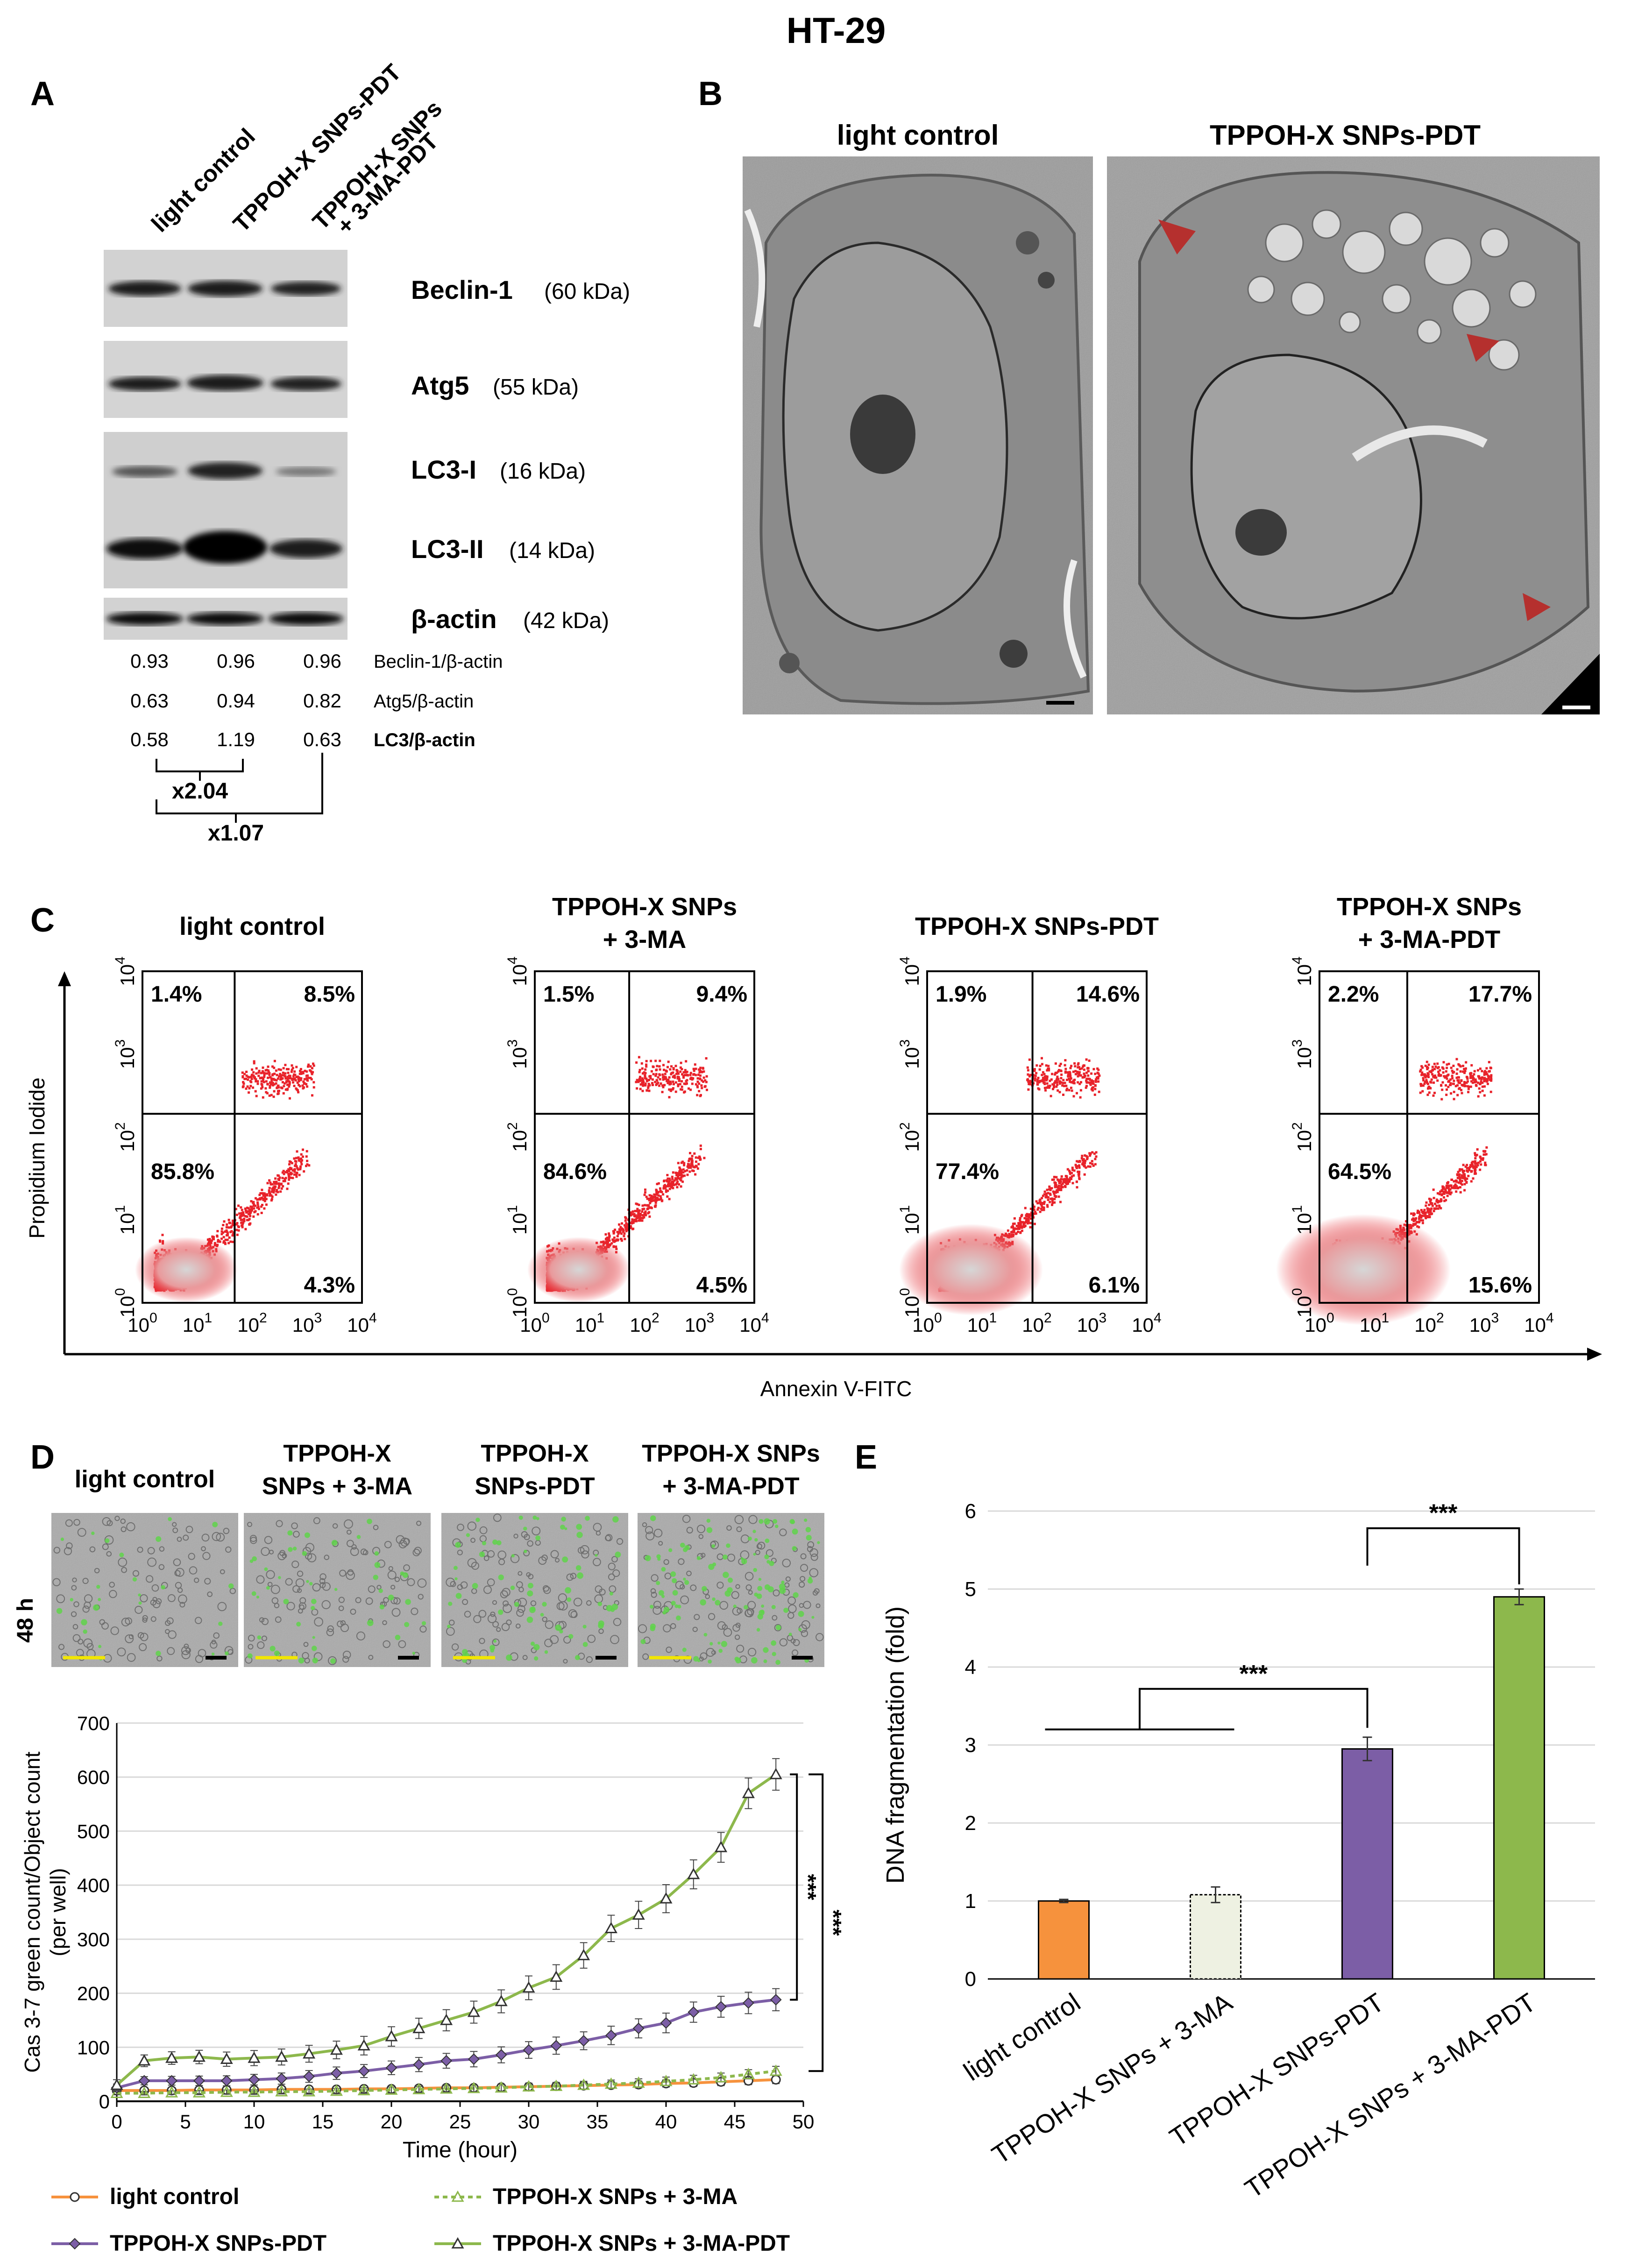 This screenshot has height=2268, width=1631. I want to click on flow-density-core, so click(578, 1269).